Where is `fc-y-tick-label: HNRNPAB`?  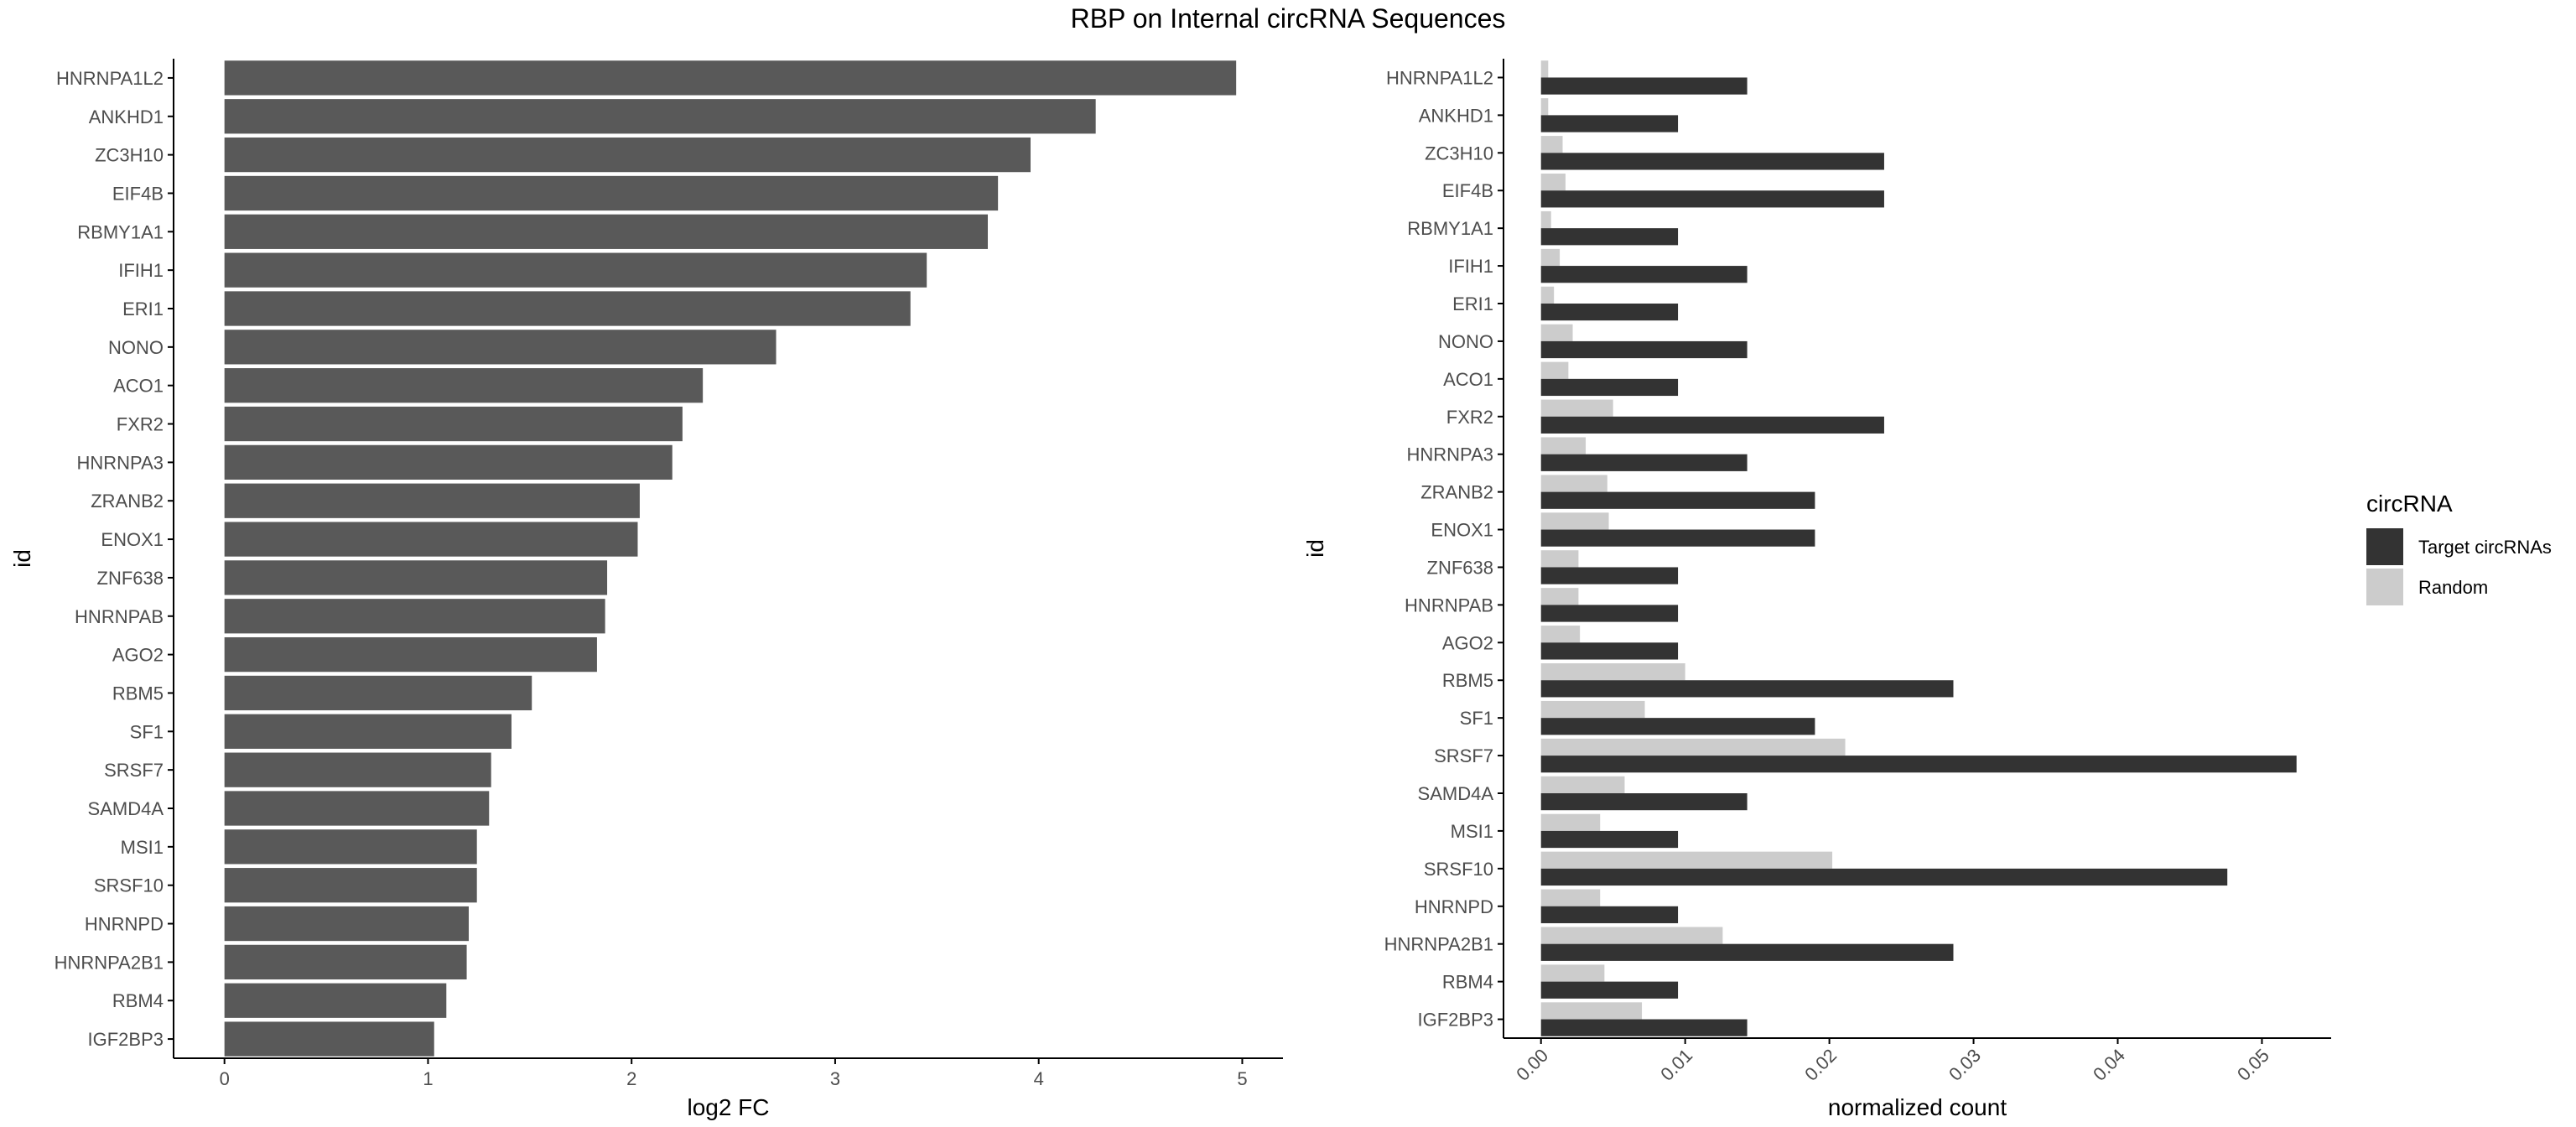 fc-y-tick-label: HNRNPAB is located at coordinates (119, 616).